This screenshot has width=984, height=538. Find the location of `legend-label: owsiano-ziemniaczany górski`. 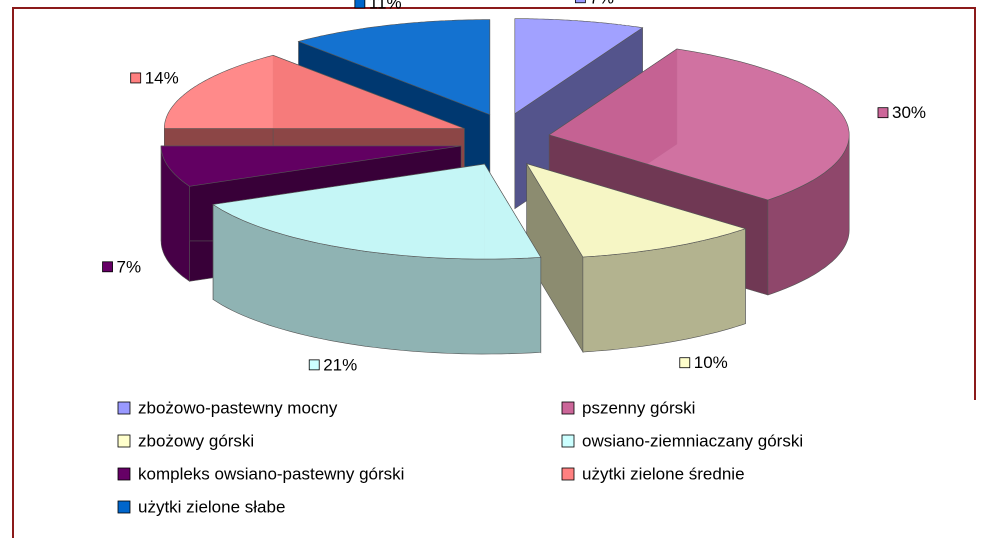

legend-label: owsiano-ziemniaczany górski is located at coordinates (692, 440).